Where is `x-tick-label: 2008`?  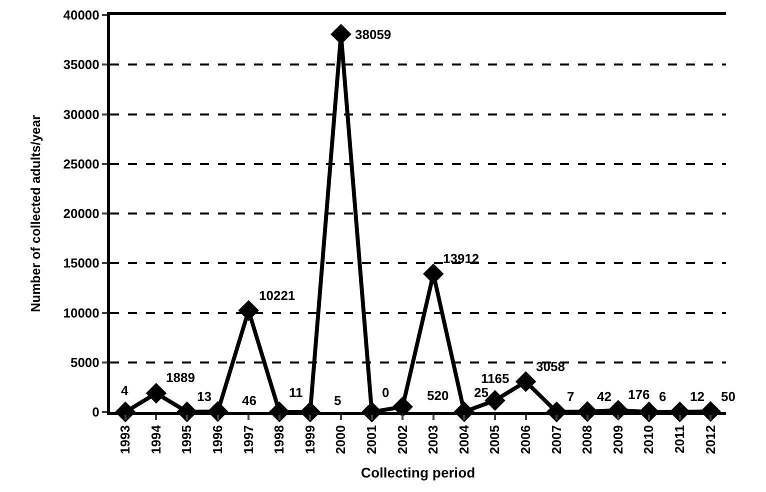
x-tick-label: 2008 is located at coordinates (587, 439).